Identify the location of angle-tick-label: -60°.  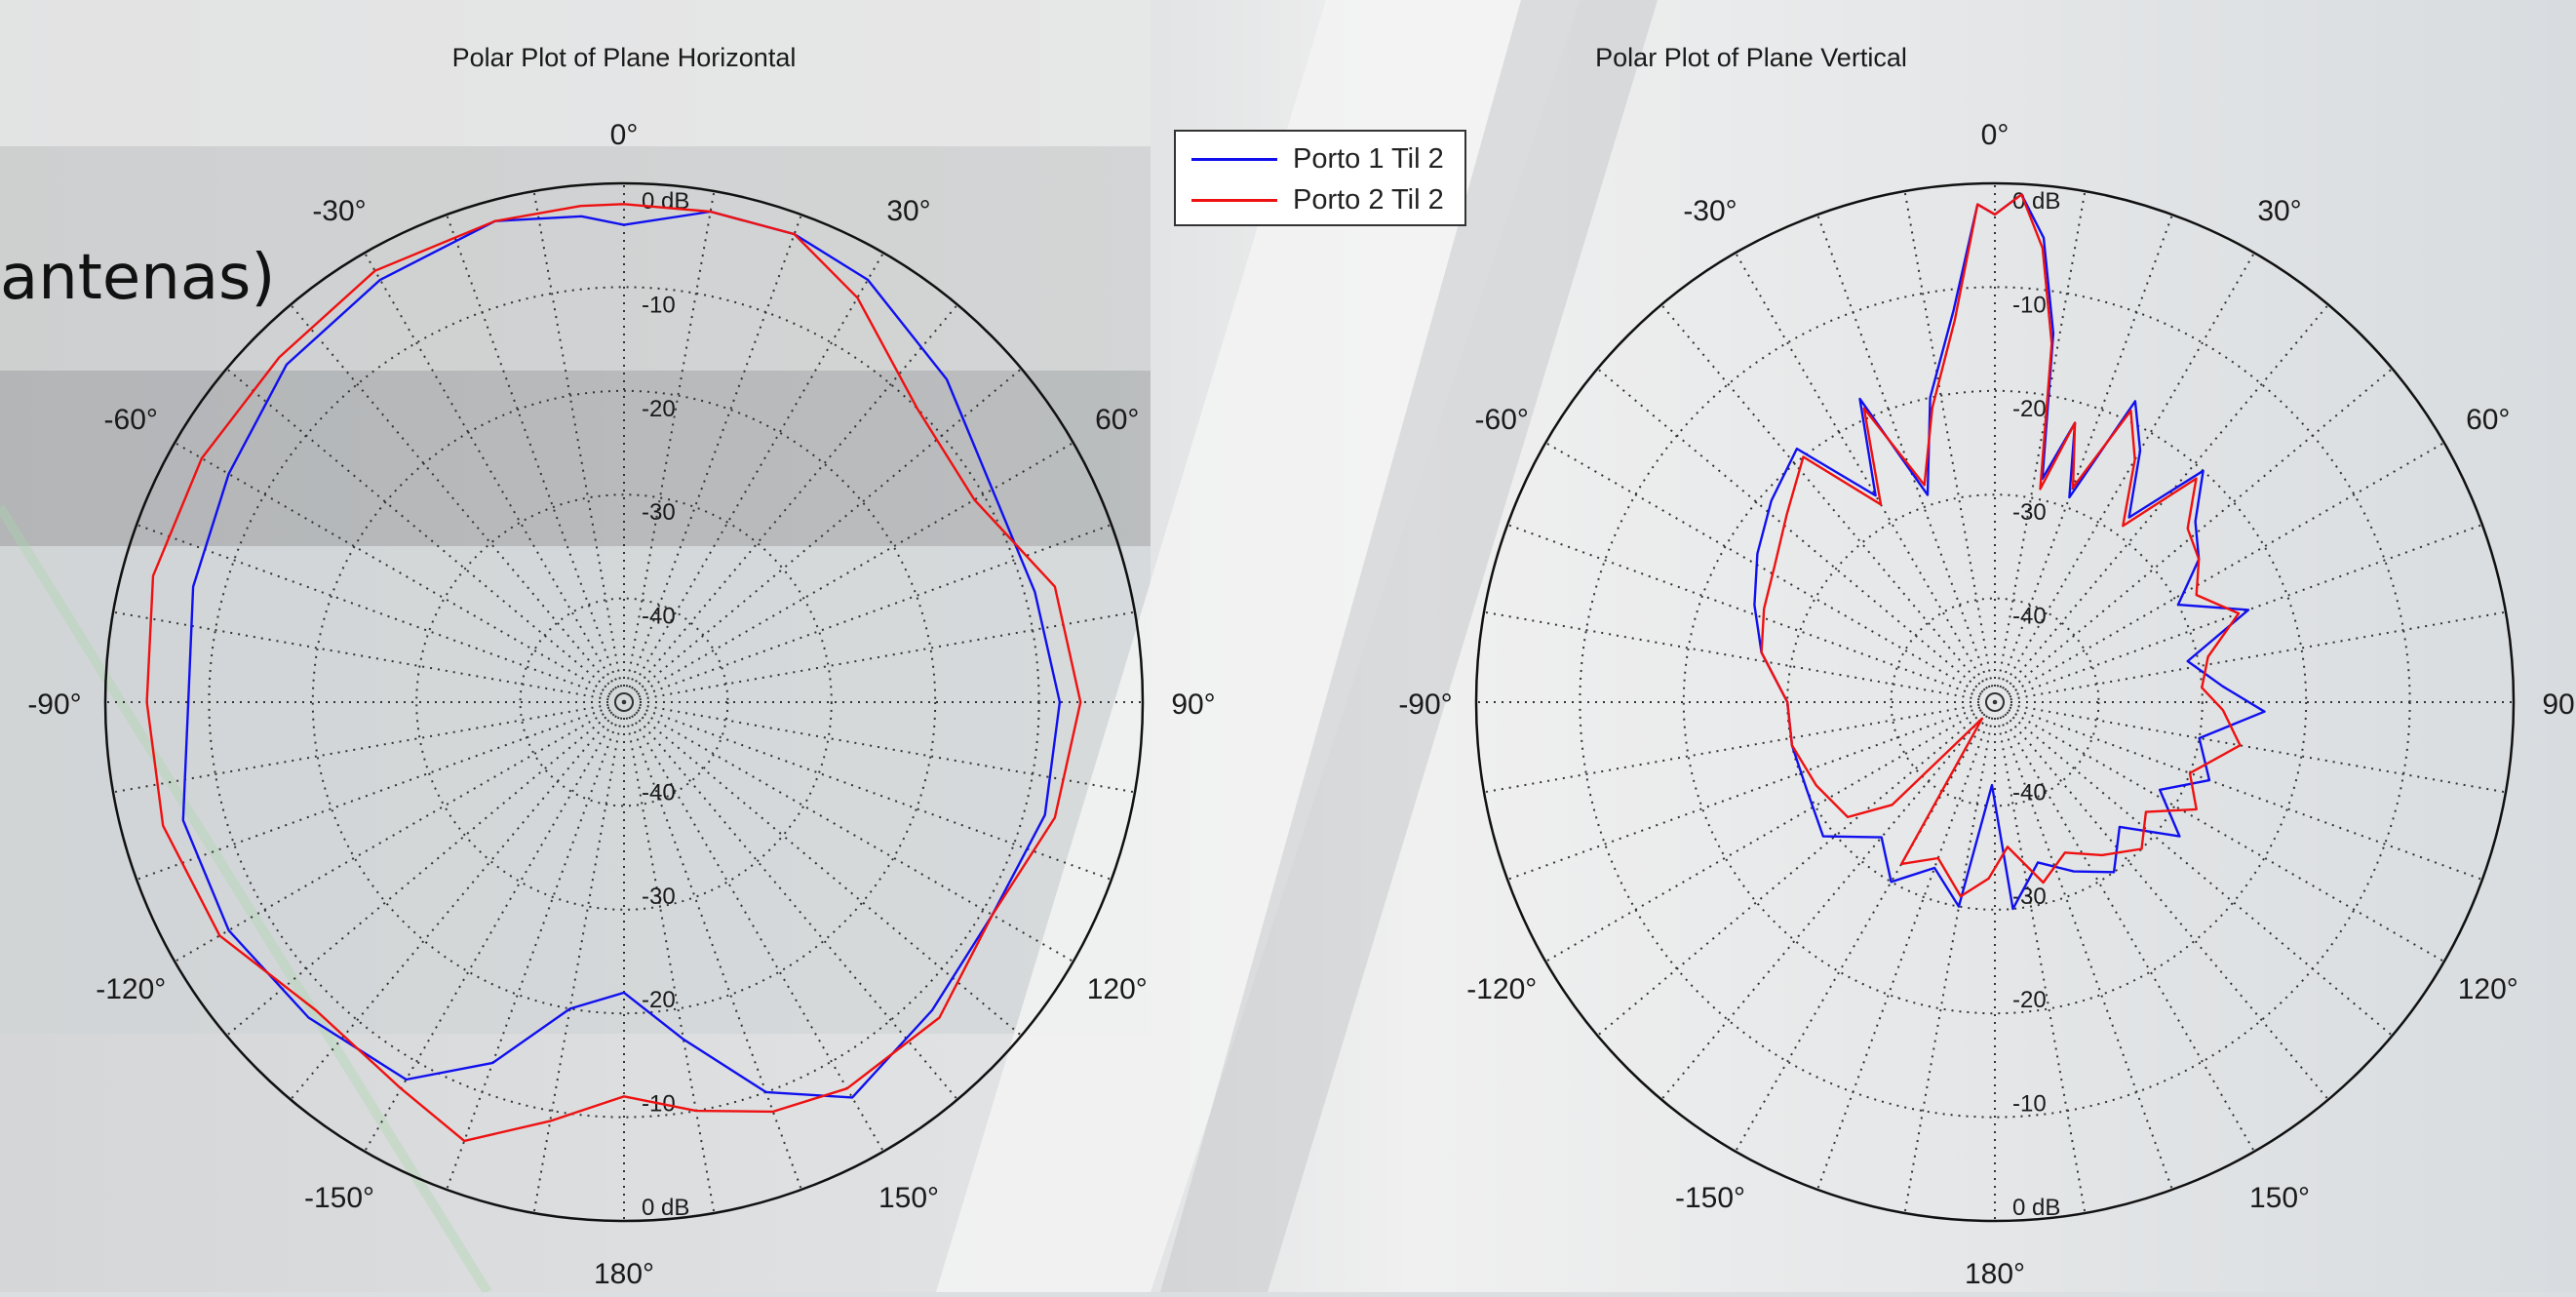
(1502, 420).